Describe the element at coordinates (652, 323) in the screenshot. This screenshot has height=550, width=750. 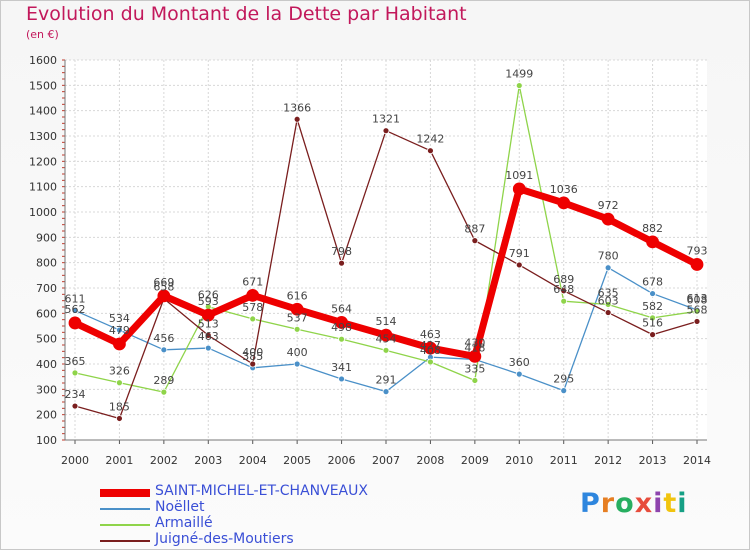
I see `data-label: 516` at that location.